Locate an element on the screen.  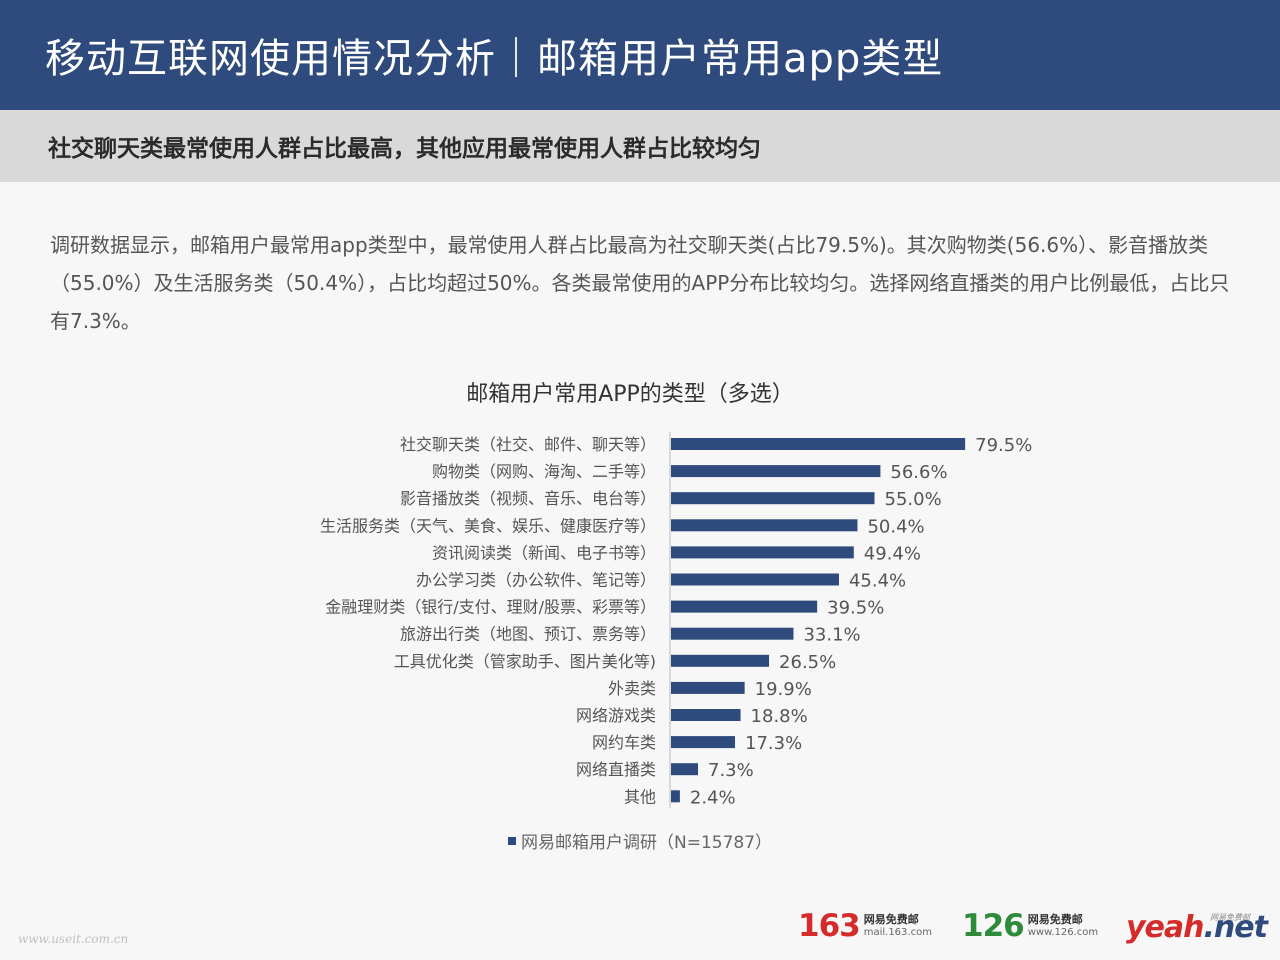
brand-yeah-logo: yeah.net is located at coordinates (1197, 927).